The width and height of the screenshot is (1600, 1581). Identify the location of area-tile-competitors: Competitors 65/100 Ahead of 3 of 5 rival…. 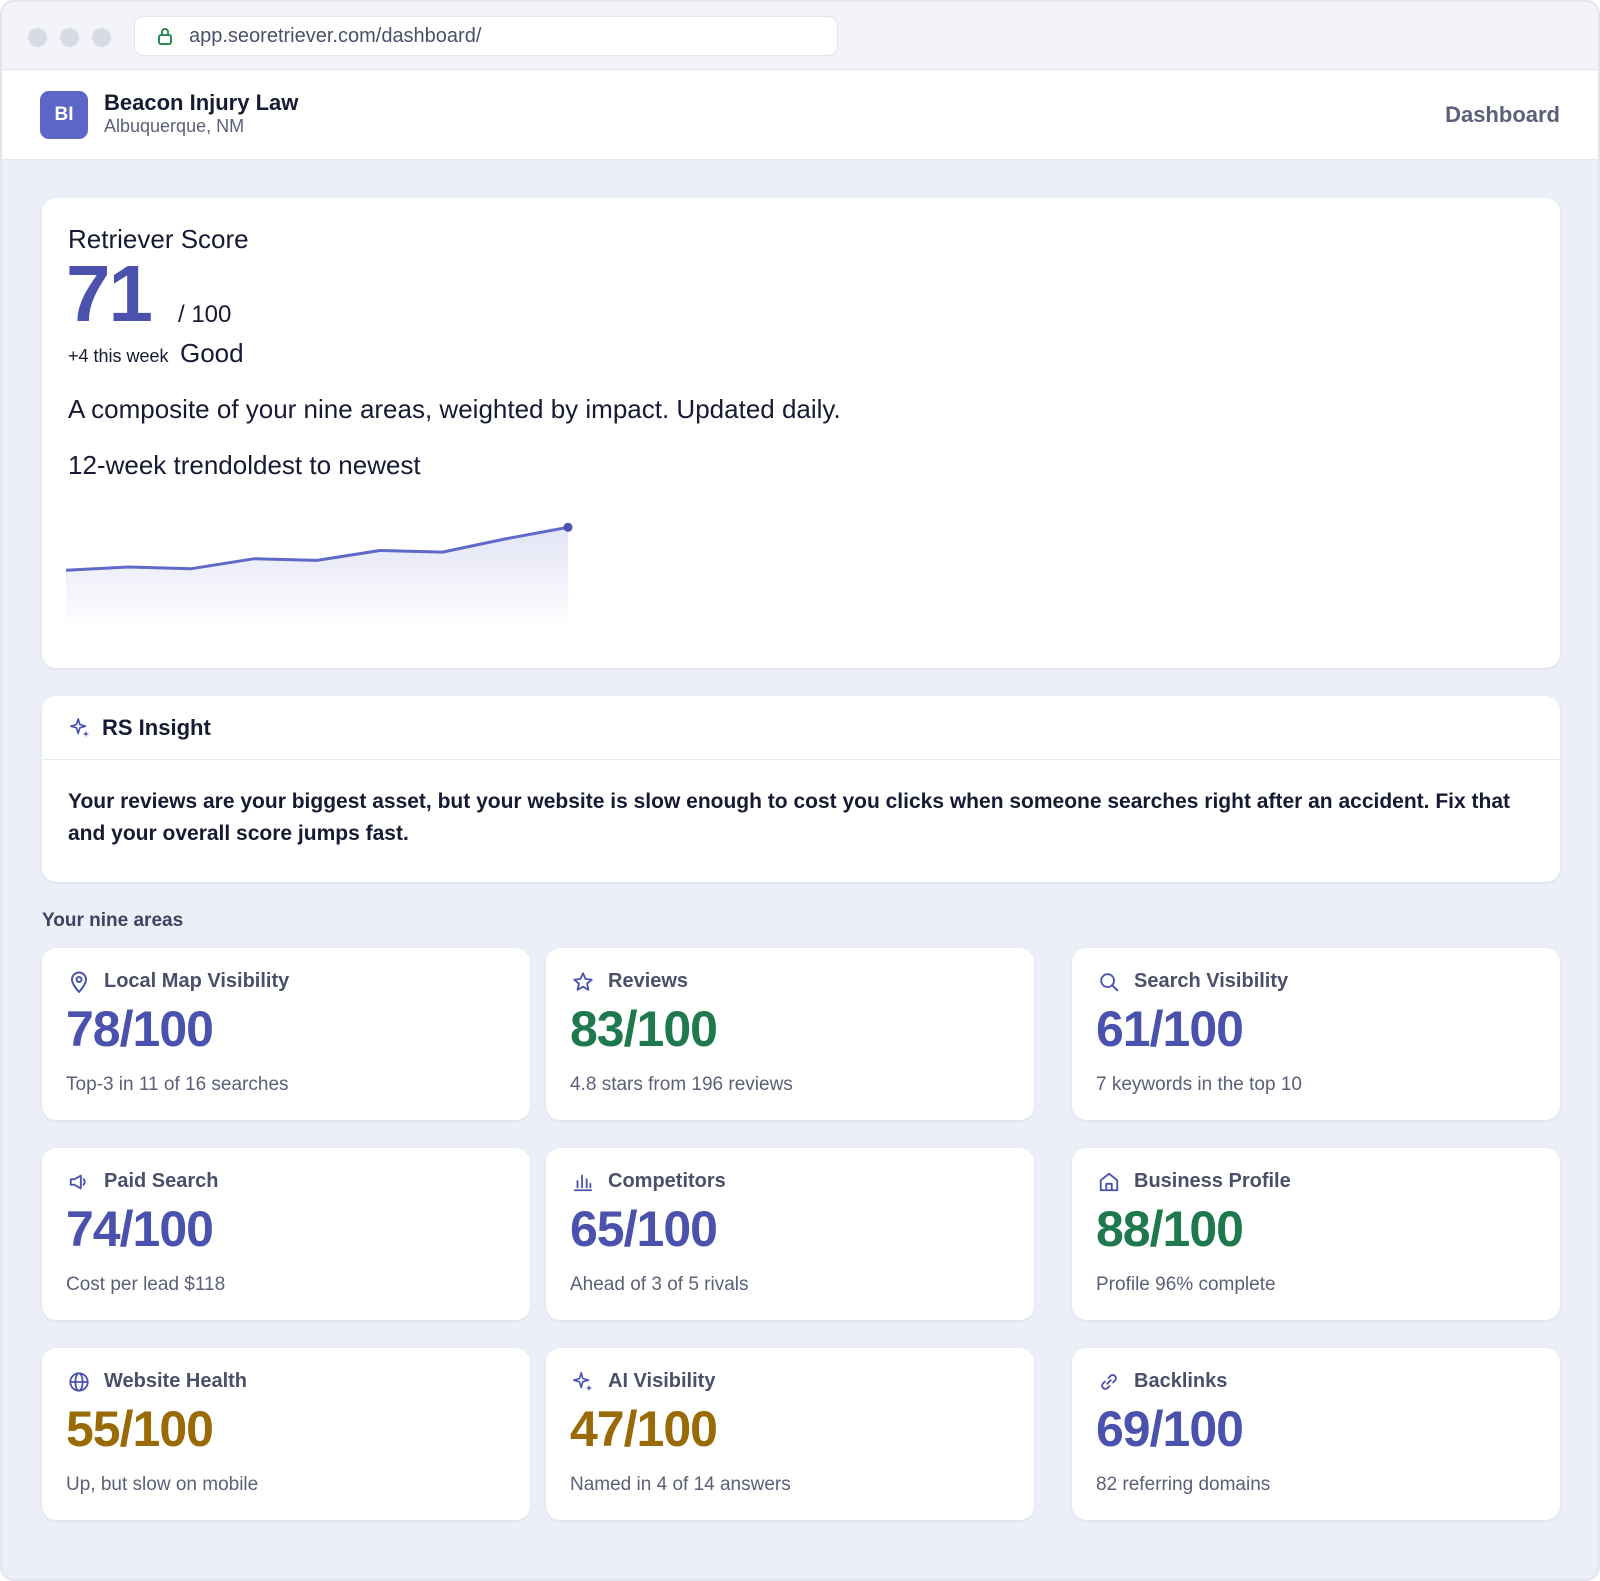
(790, 1234).